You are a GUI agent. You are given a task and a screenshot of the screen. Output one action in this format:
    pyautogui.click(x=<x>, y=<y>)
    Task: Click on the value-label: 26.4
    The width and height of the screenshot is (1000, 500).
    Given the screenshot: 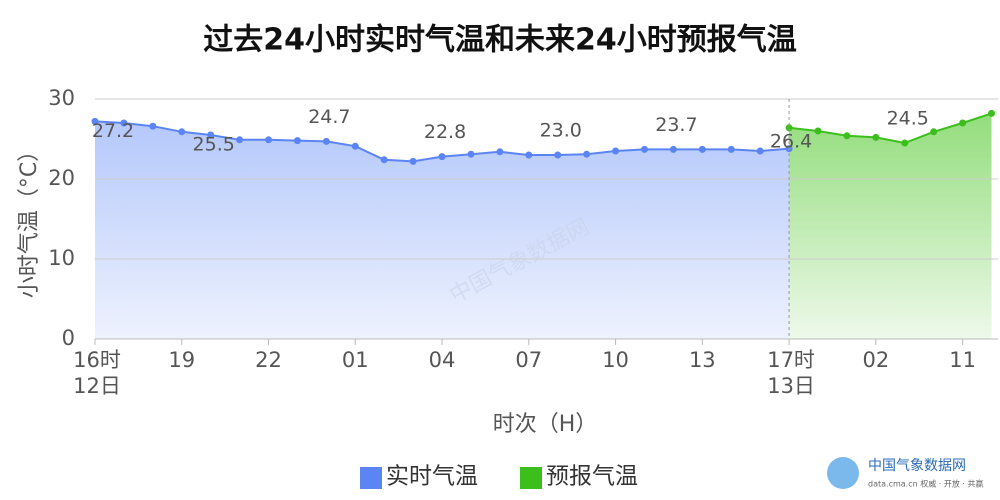 What is the action you would take?
    pyautogui.click(x=791, y=141)
    